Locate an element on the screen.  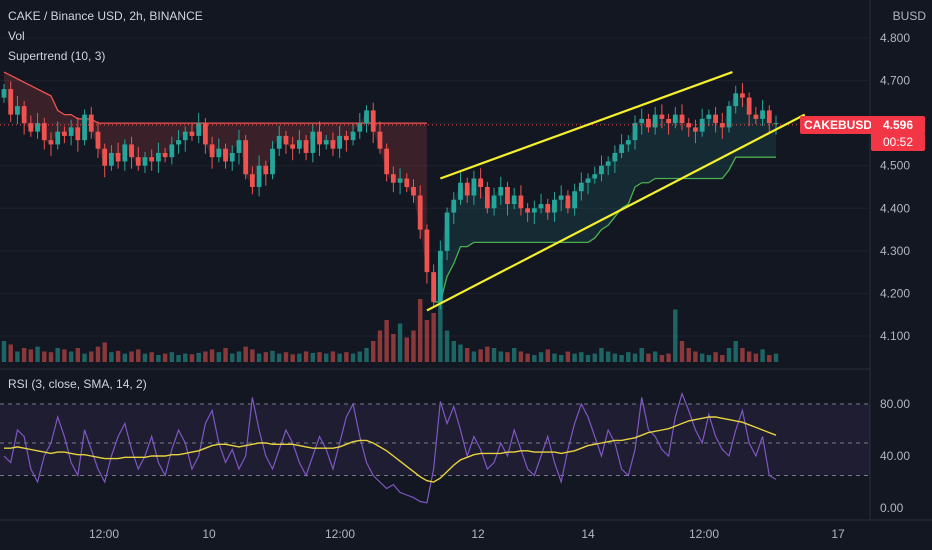
price-tick-label: 4.300 is located at coordinates (895, 251).